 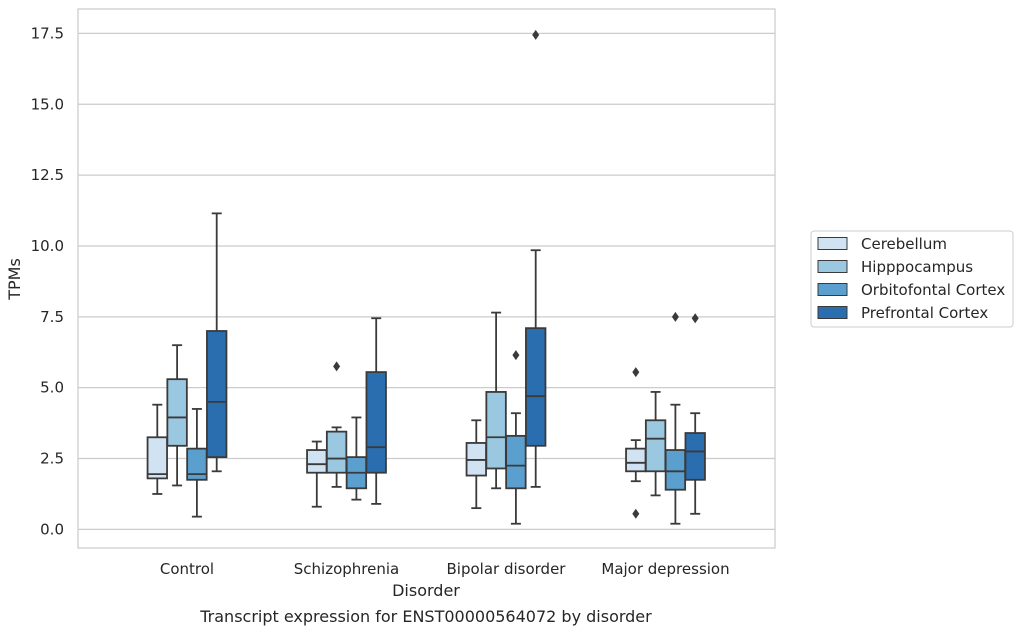 I want to click on legend-item: Prefrontal Cortex, so click(x=902, y=313).